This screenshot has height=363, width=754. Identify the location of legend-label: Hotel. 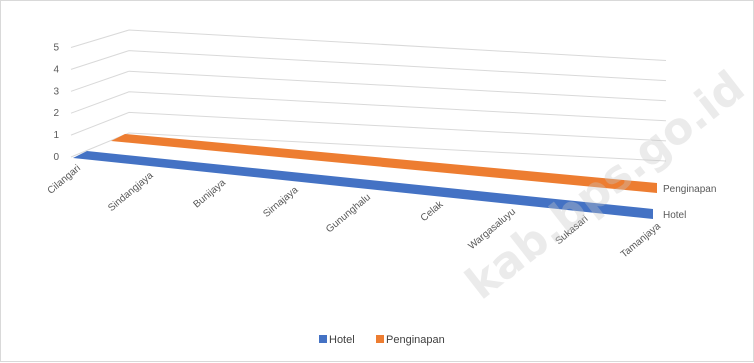
(342, 340).